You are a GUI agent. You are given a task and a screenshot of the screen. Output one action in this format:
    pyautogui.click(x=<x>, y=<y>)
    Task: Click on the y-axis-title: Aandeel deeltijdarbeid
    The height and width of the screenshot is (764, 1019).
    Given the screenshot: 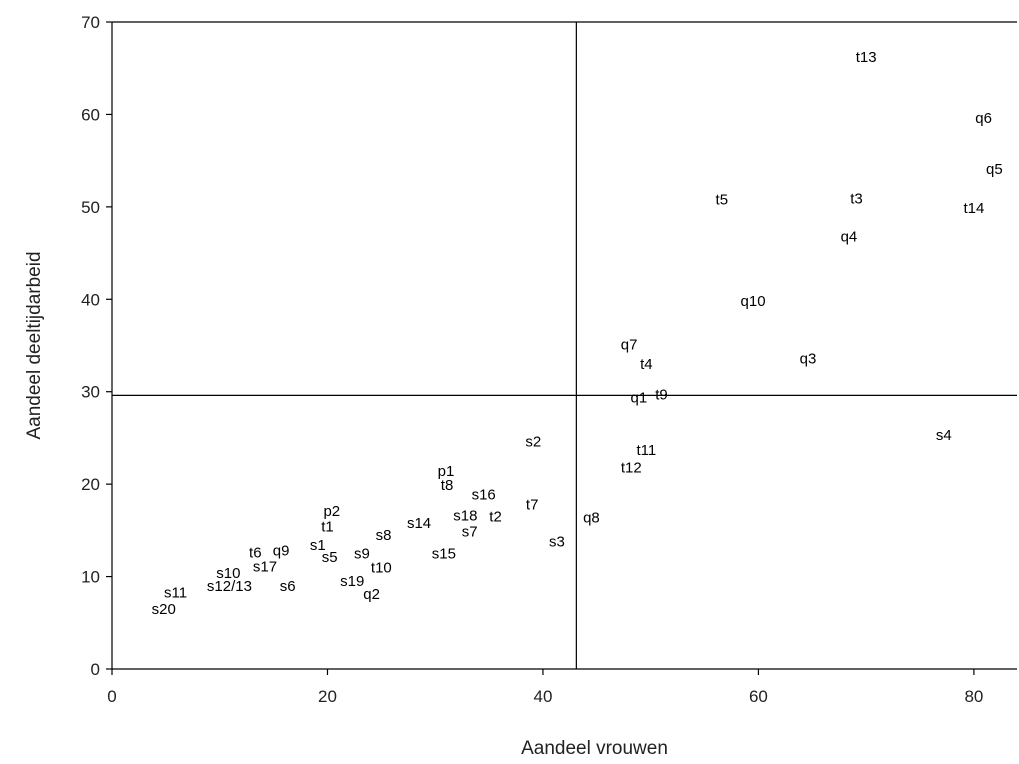 What is the action you would take?
    pyautogui.click(x=34, y=345)
    